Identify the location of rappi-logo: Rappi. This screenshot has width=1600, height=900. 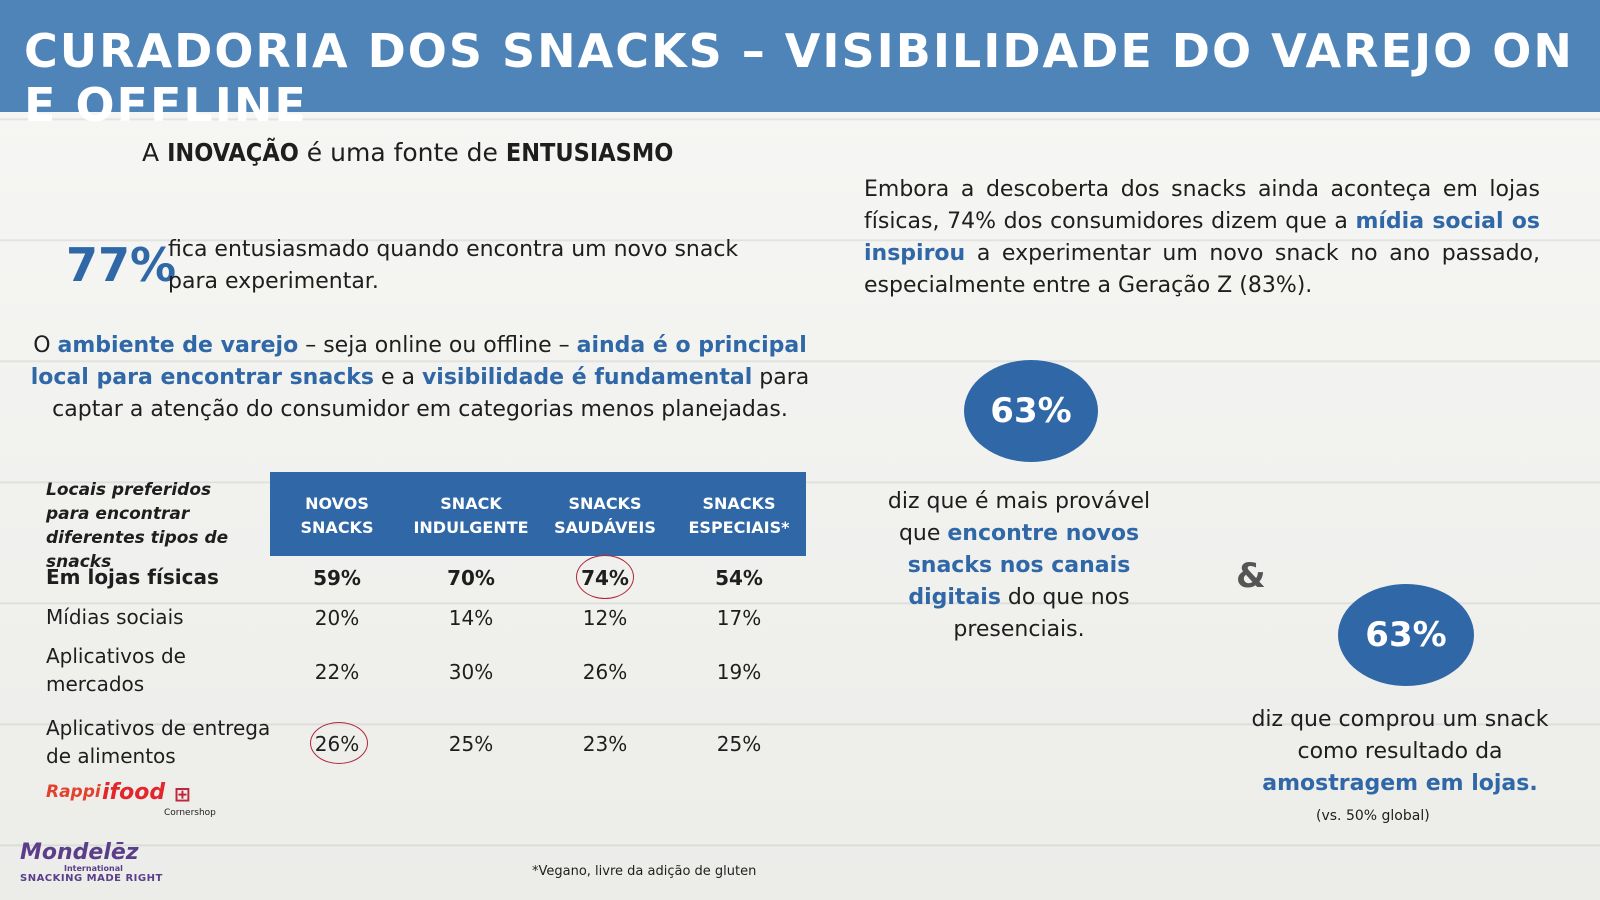
(73, 792).